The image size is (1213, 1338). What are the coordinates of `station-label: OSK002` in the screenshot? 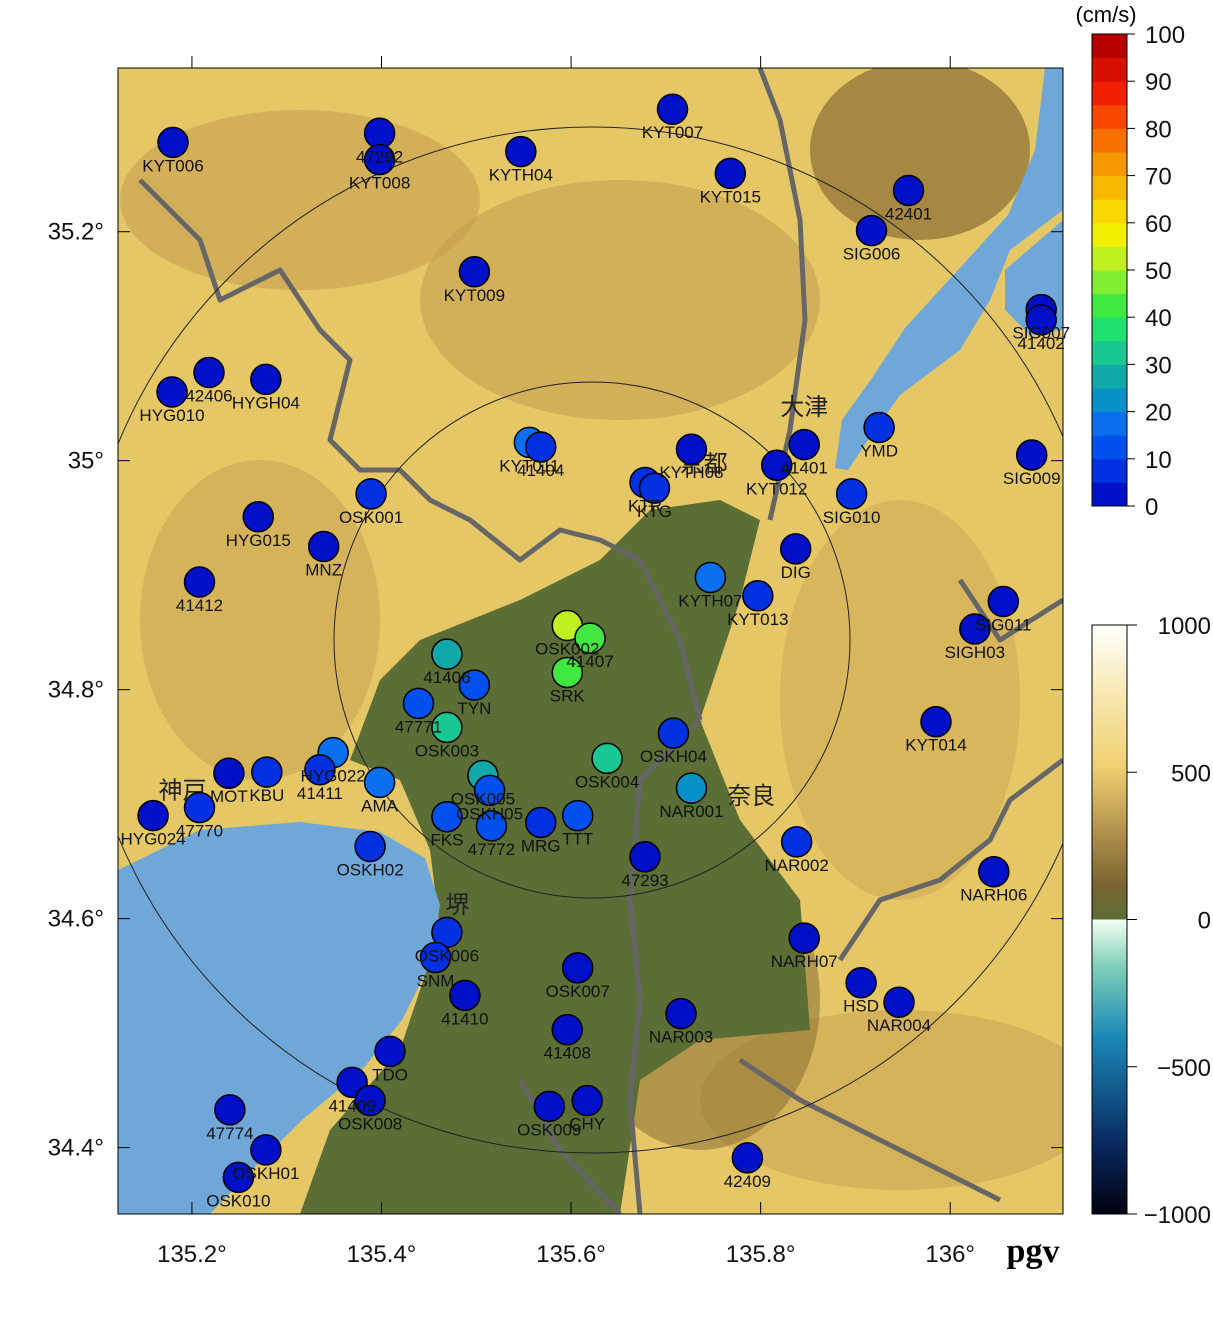 It's located at (567, 649).